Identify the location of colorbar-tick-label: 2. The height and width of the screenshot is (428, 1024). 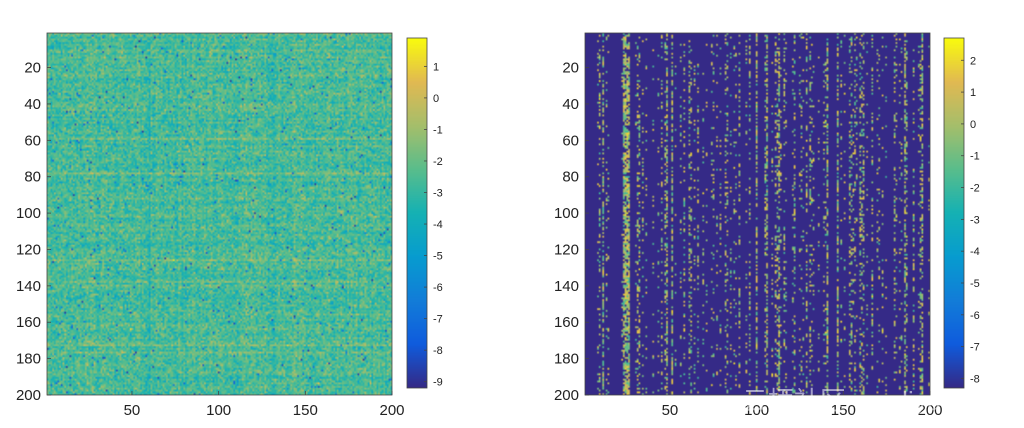
(973, 61).